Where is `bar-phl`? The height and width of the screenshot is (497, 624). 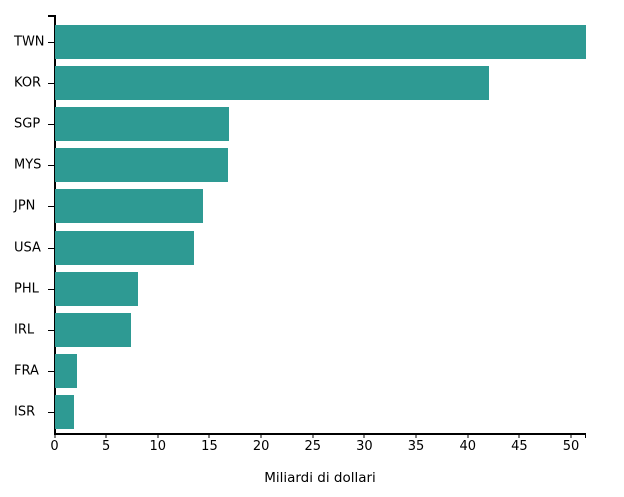 bar-phl is located at coordinates (96, 288).